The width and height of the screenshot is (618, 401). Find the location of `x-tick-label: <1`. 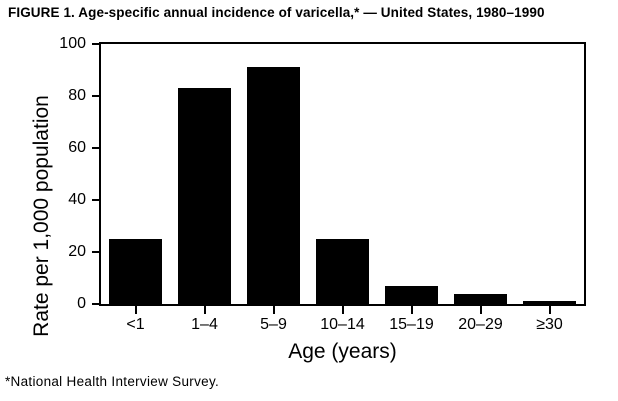

x-tick-label: <1 is located at coordinates (135, 324).